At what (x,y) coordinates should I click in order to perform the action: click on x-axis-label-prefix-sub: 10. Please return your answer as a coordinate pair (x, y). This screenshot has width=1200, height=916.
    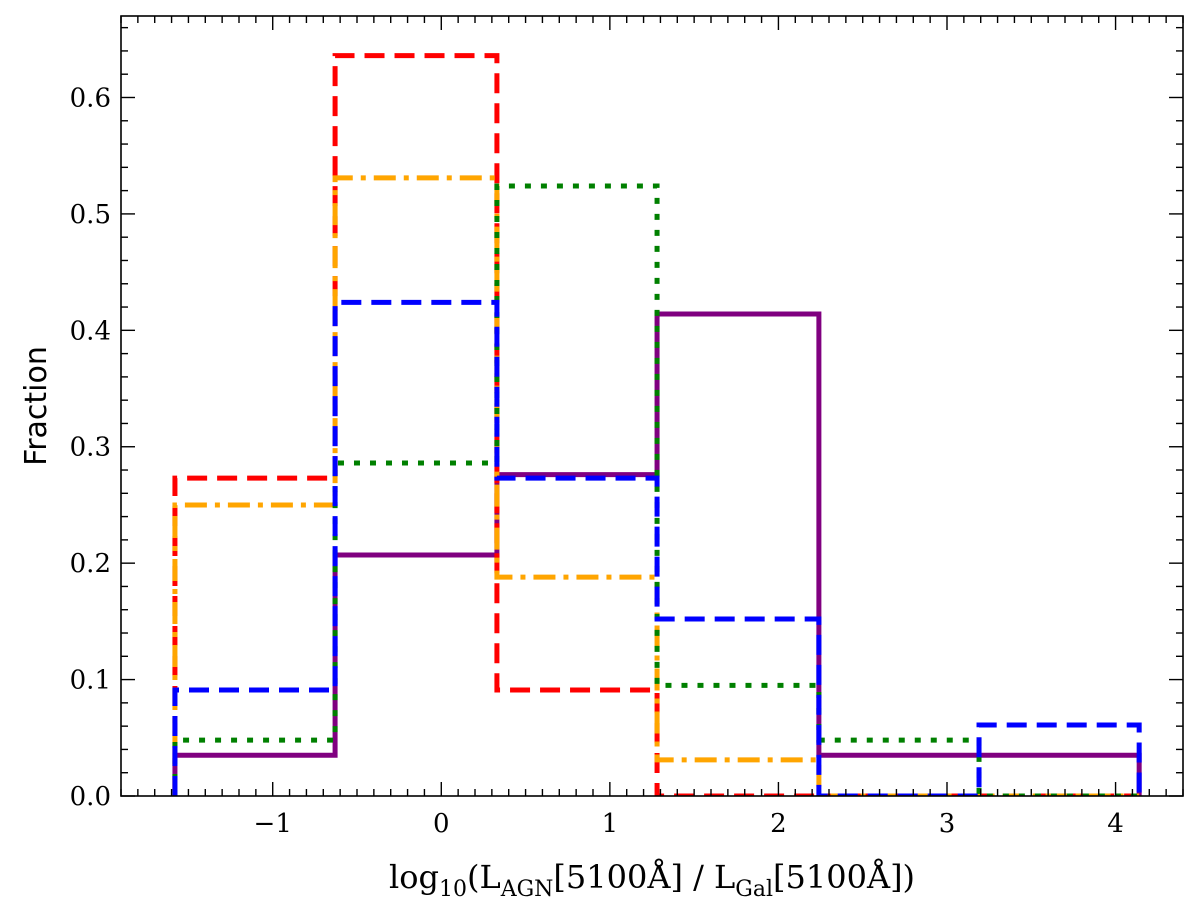
    Looking at the image, I should click on (453, 889).